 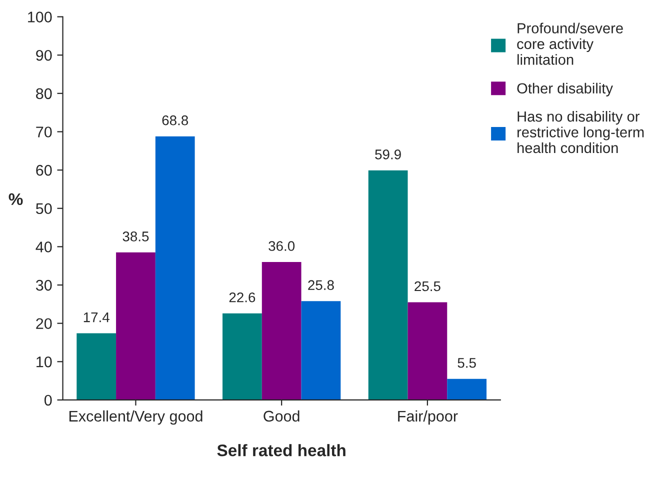 What do you see at coordinates (581, 132) in the screenshot?
I see `legend-label: Has no disability or restrictive long-term health condition` at bounding box center [581, 132].